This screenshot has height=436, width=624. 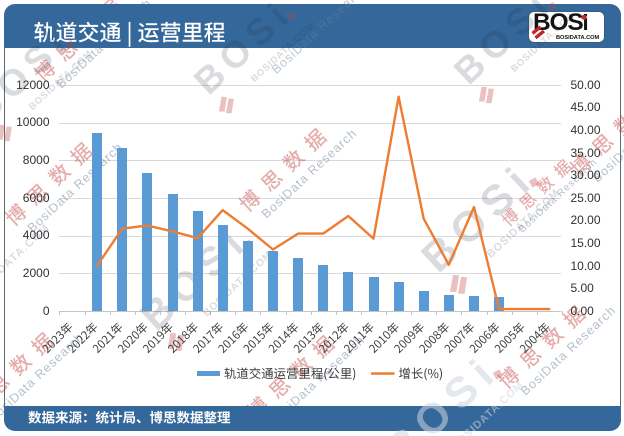 What do you see at coordinates (26, 260) in the screenshot?
I see `svg-text: BOSIDATA.COM` at bounding box center [26, 260].